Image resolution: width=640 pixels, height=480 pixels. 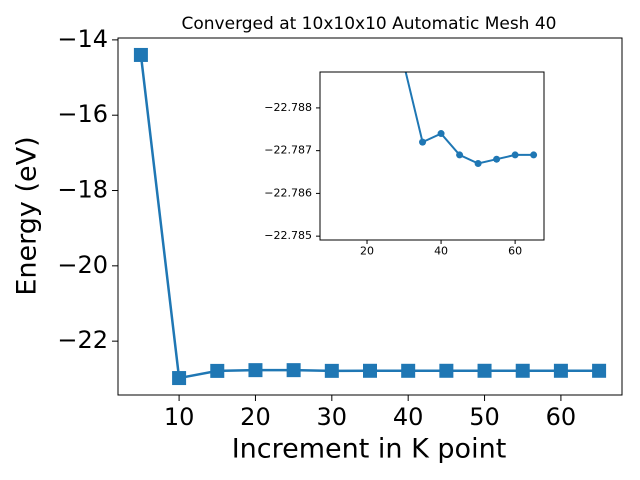 What do you see at coordinates (288, 192) in the screenshot?
I see `y-tick-label: −22.786` at bounding box center [288, 192].